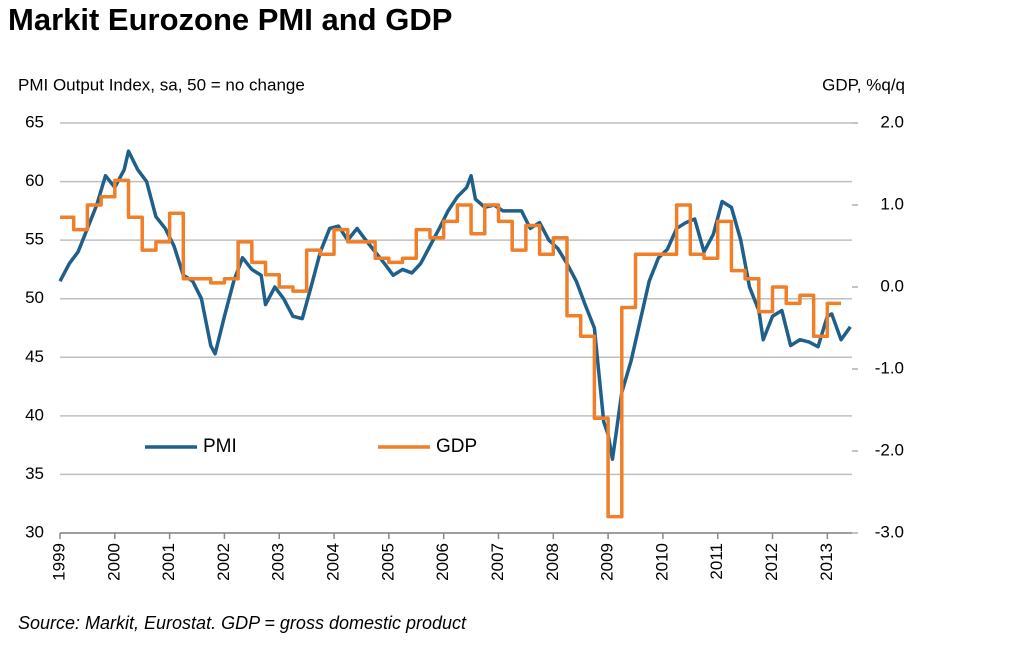 The image size is (1024, 651). Describe the element at coordinates (34, 531) in the screenshot. I see `y-tick-label: 30` at that location.